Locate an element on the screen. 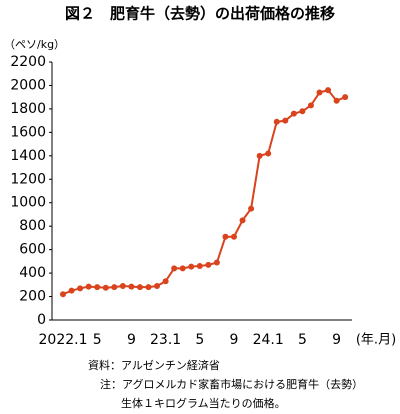 The width and height of the screenshot is (400, 414). y-tick-label: 2200 is located at coordinates (28, 62).